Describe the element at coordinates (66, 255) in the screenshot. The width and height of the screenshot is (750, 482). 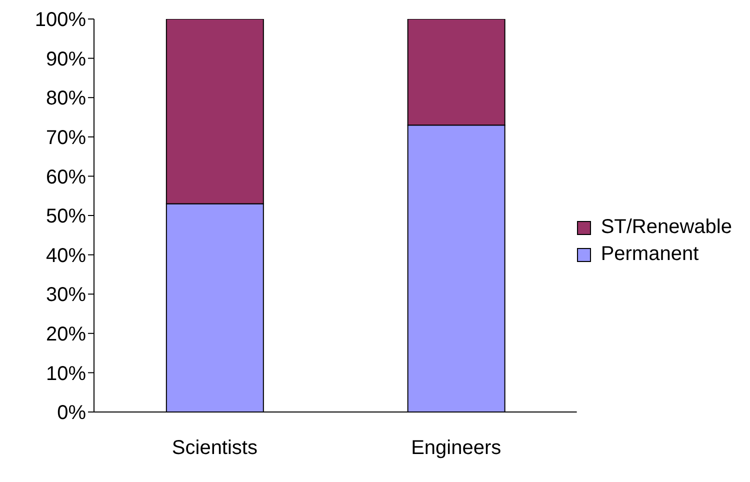
I see `y-tick-label: 40%` at that location.